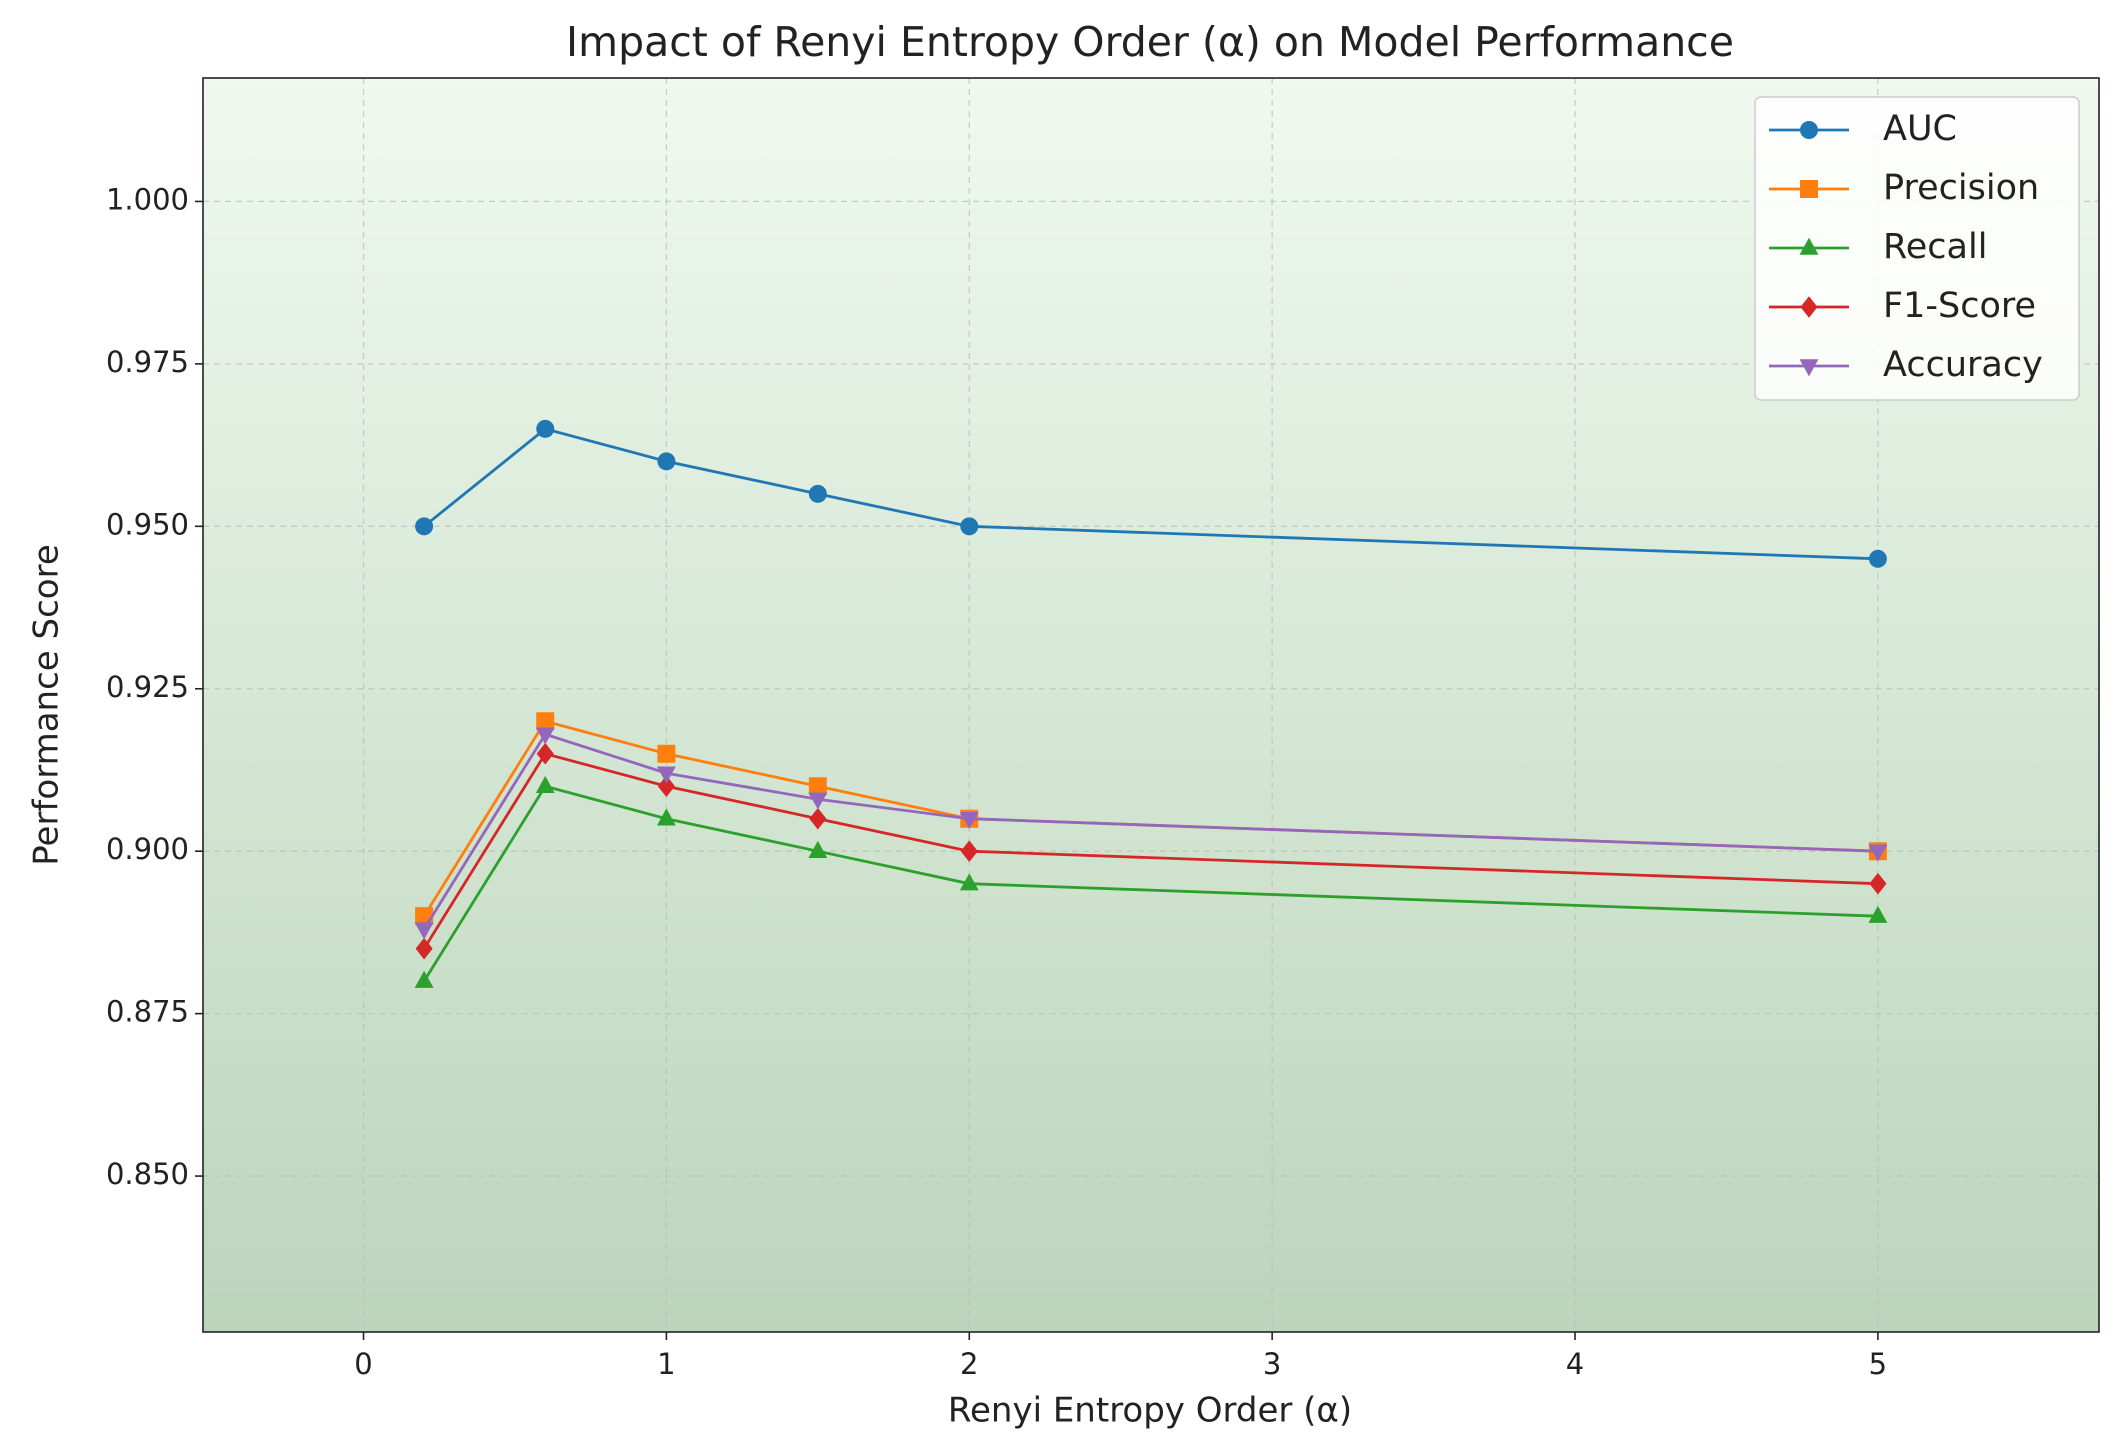  I want to click on y-tick-label: 0.900, so click(147, 849).